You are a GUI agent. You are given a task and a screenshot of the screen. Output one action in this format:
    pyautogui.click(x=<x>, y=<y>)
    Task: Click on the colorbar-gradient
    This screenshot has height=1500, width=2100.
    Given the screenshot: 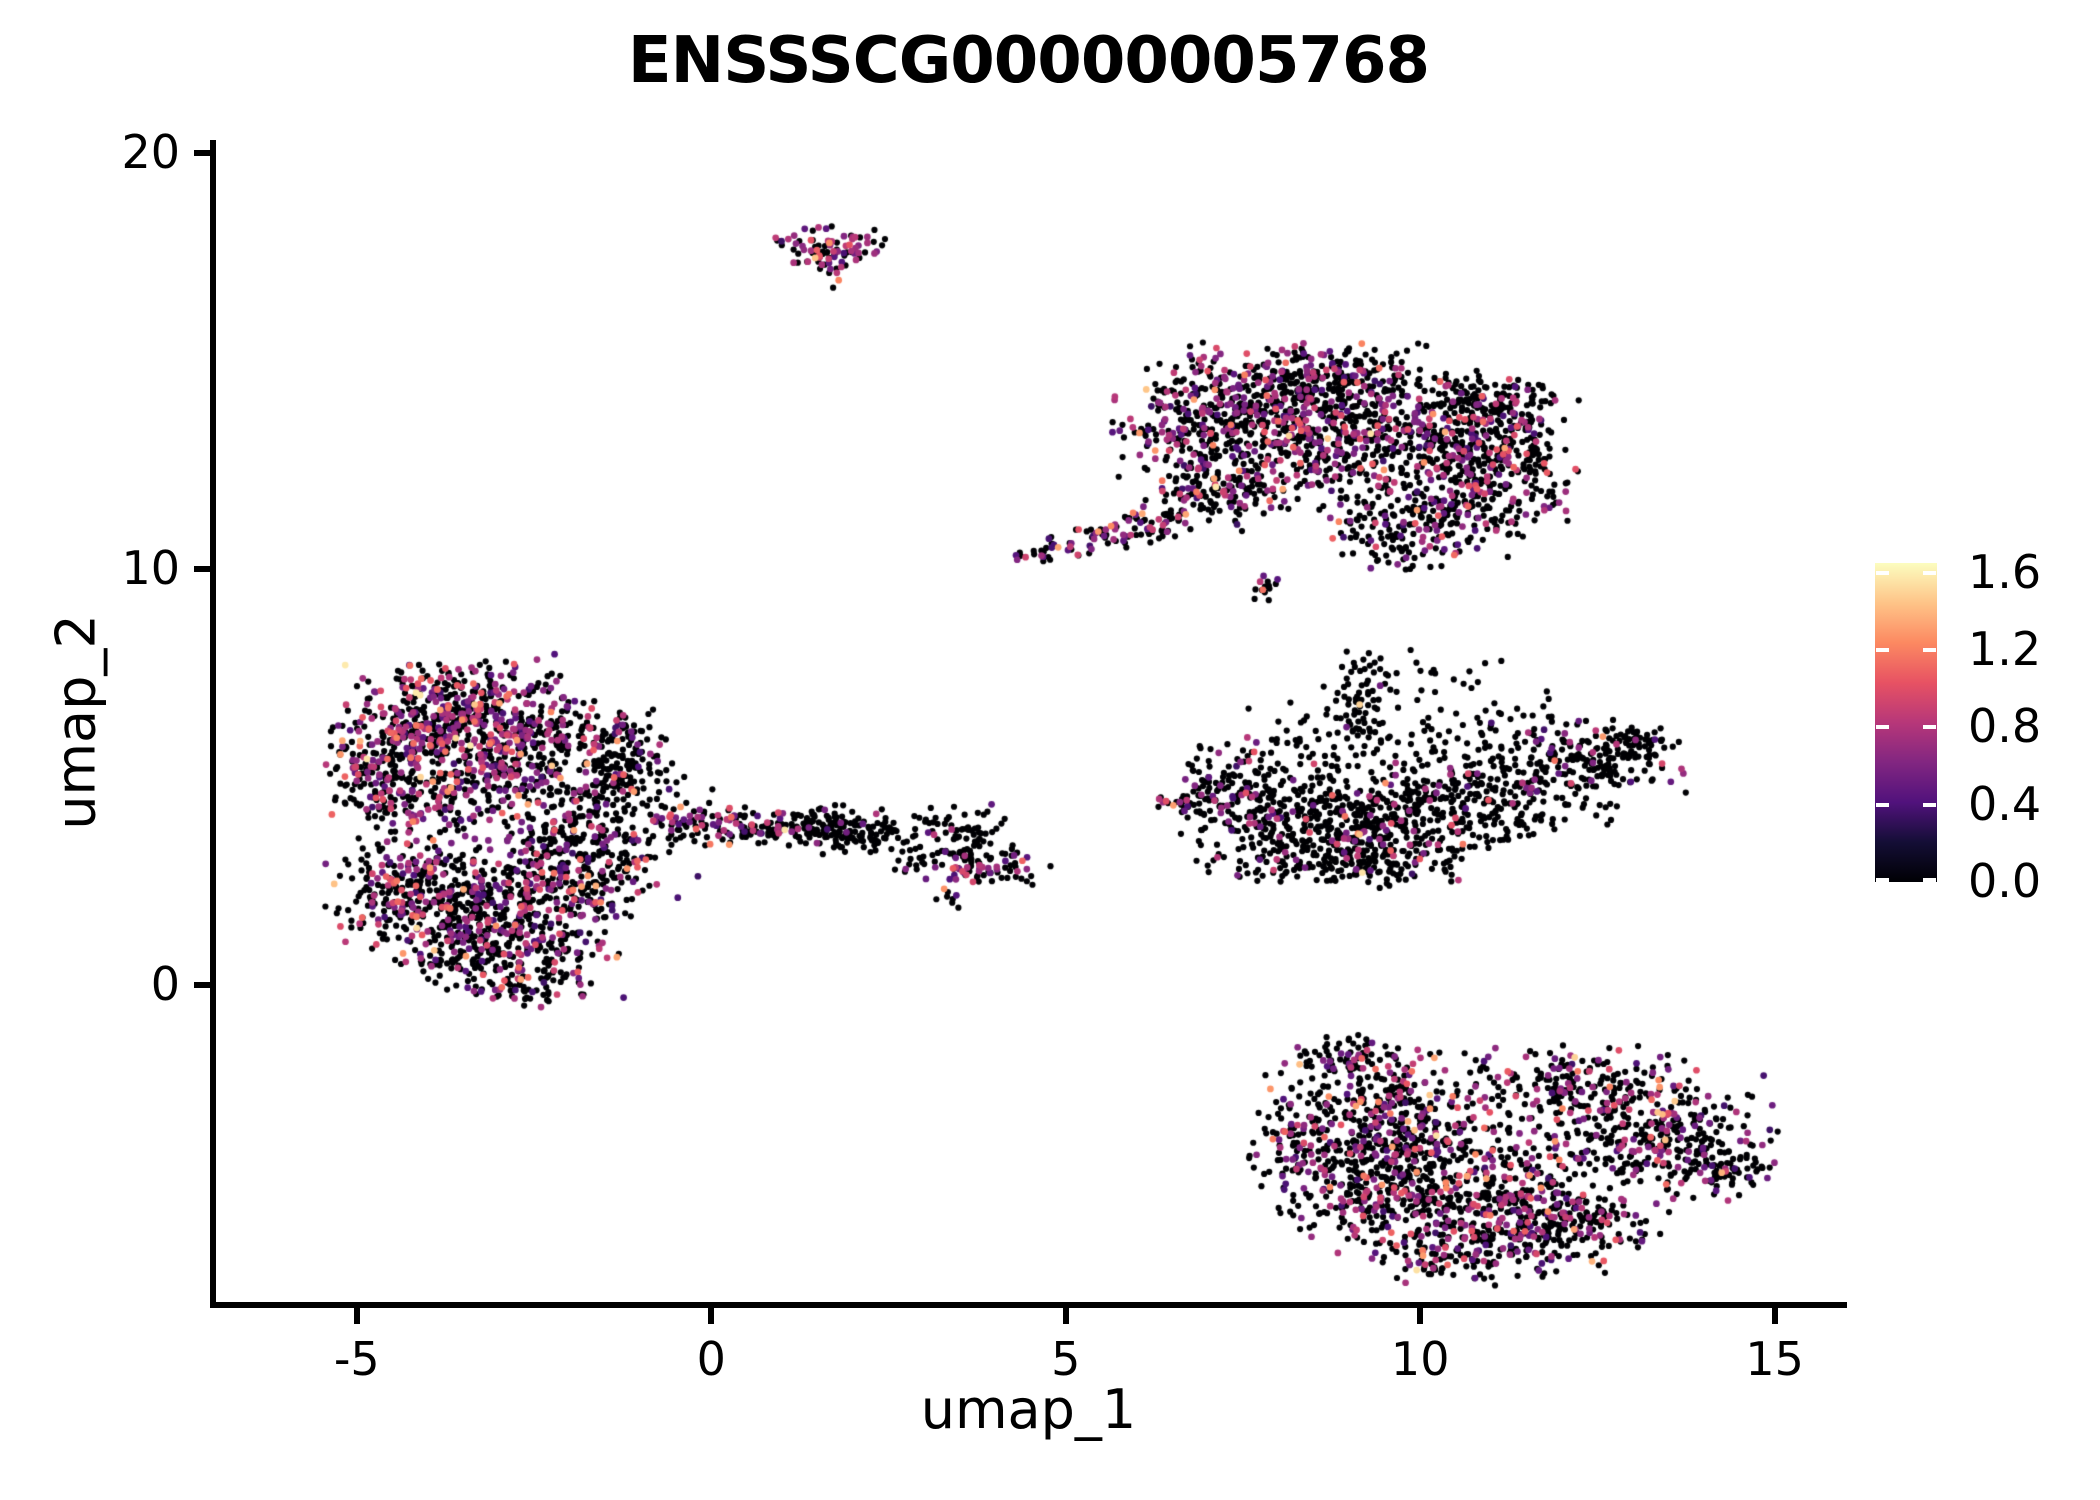 What is the action you would take?
    pyautogui.click(x=1906, y=722)
    